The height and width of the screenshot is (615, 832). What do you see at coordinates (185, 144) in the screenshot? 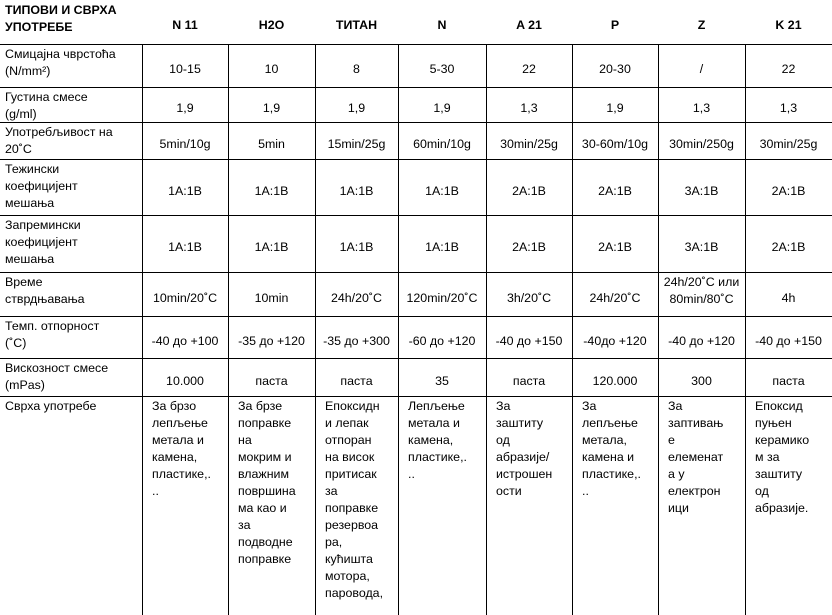
I see `table-cell: 5min/10g` at bounding box center [185, 144].